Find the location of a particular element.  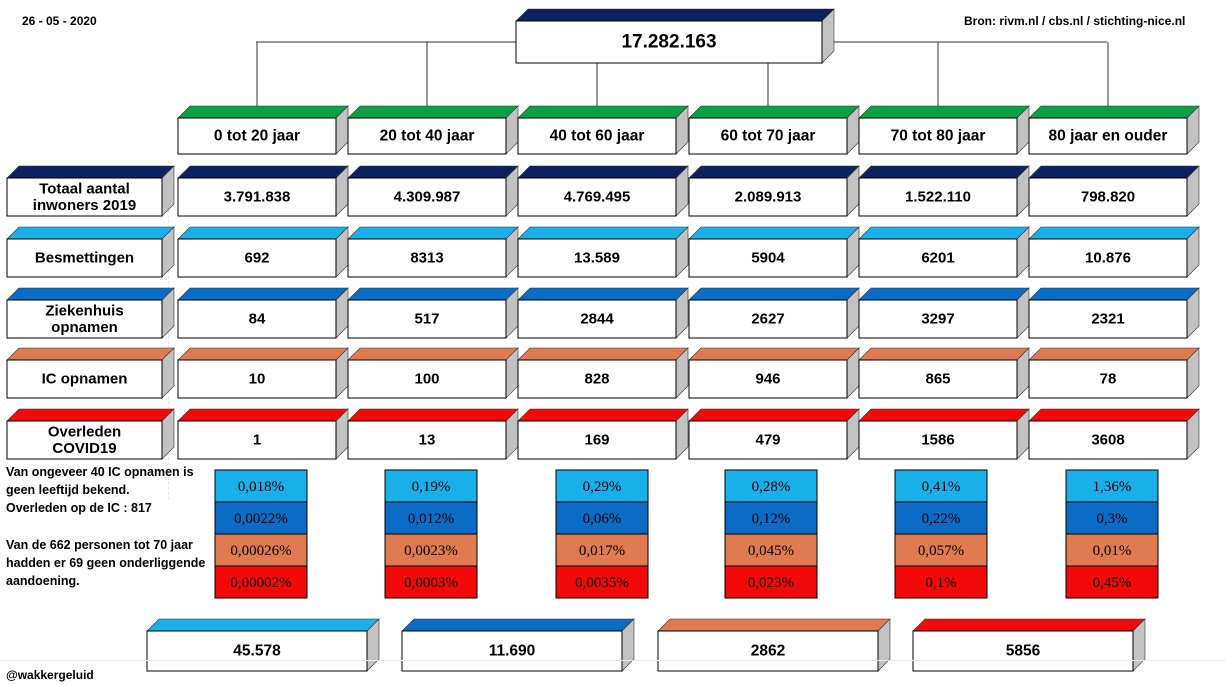

box-label: Besmettingen is located at coordinates (84, 258).